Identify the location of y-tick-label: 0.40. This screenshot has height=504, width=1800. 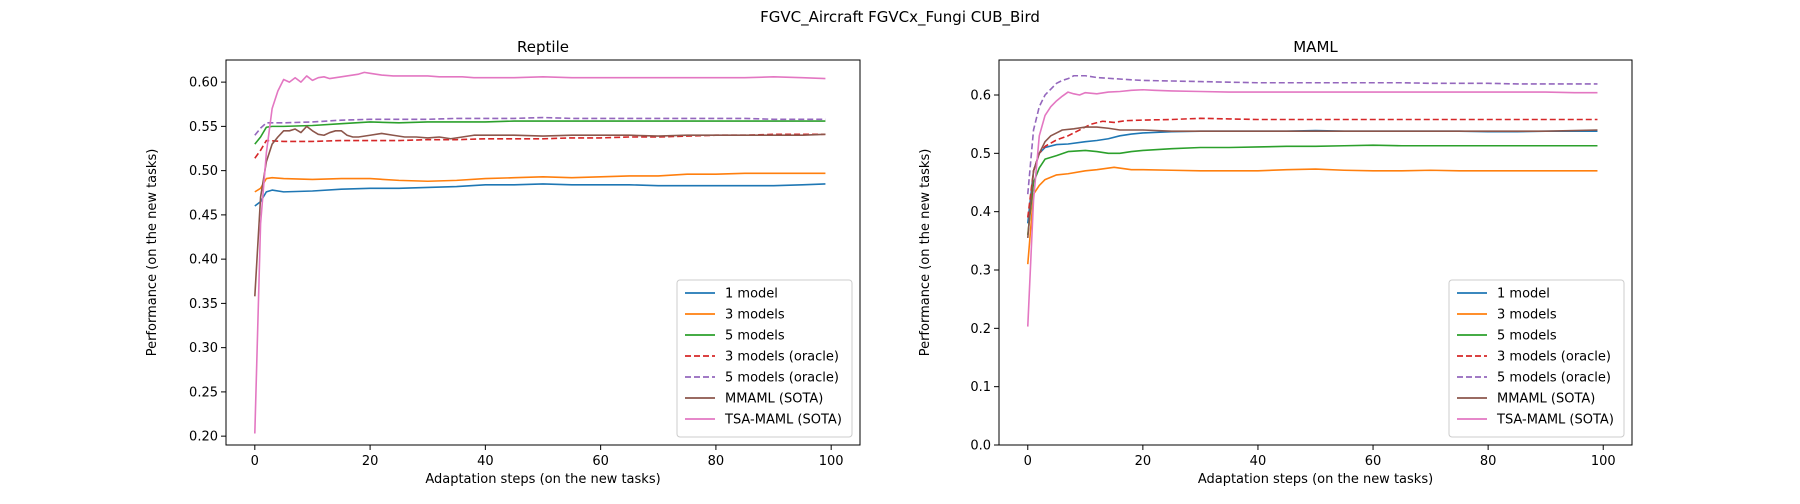
(203, 260).